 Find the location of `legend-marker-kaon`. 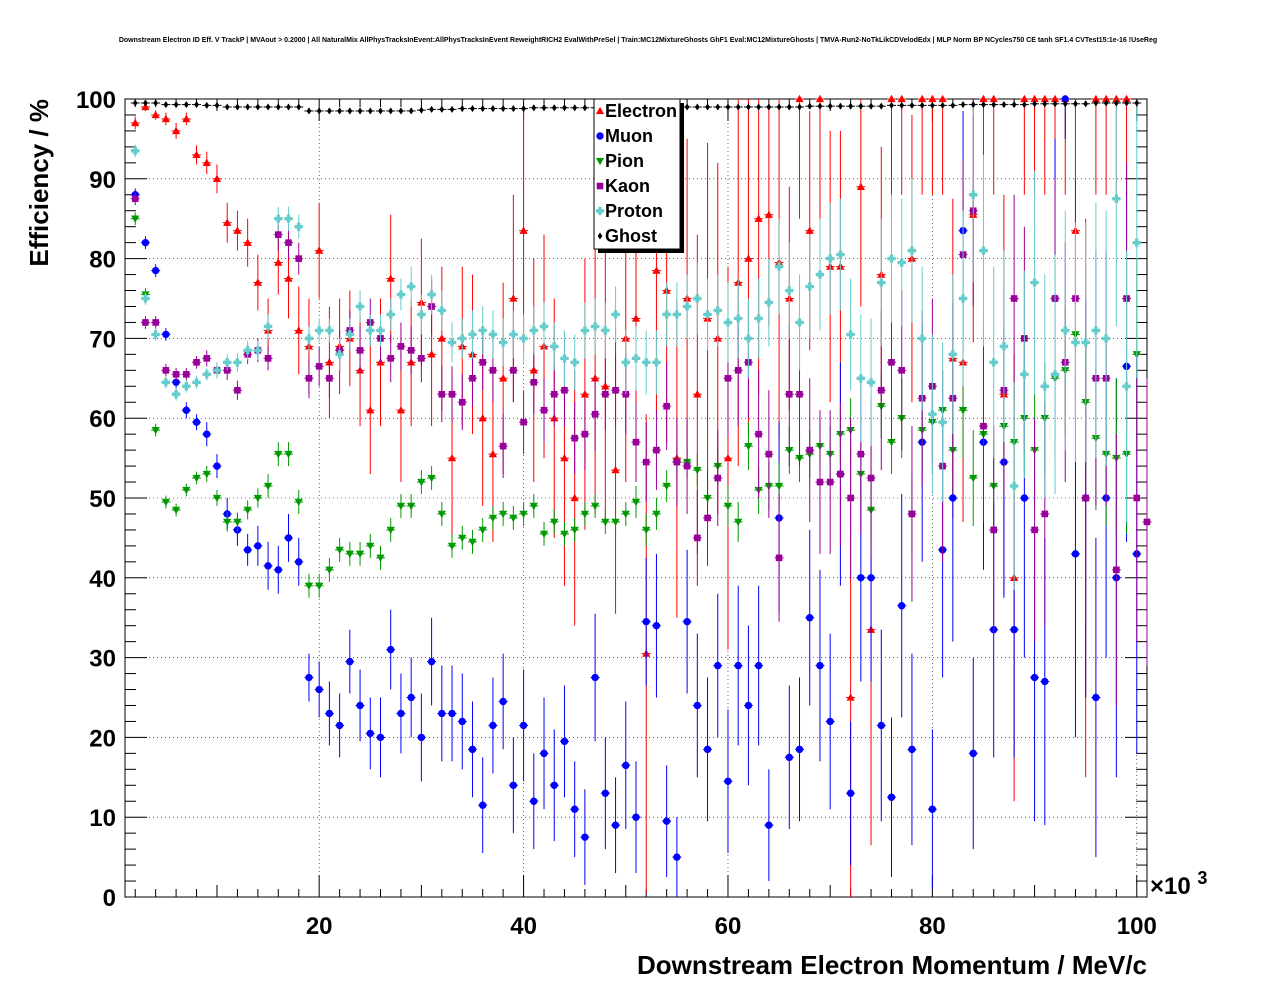

legend-marker-kaon is located at coordinates (600, 186).